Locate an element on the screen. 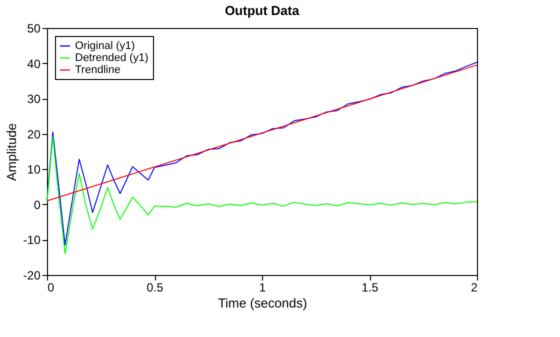 The width and height of the screenshot is (560, 337). chart-title: Output Data is located at coordinates (262, 10).